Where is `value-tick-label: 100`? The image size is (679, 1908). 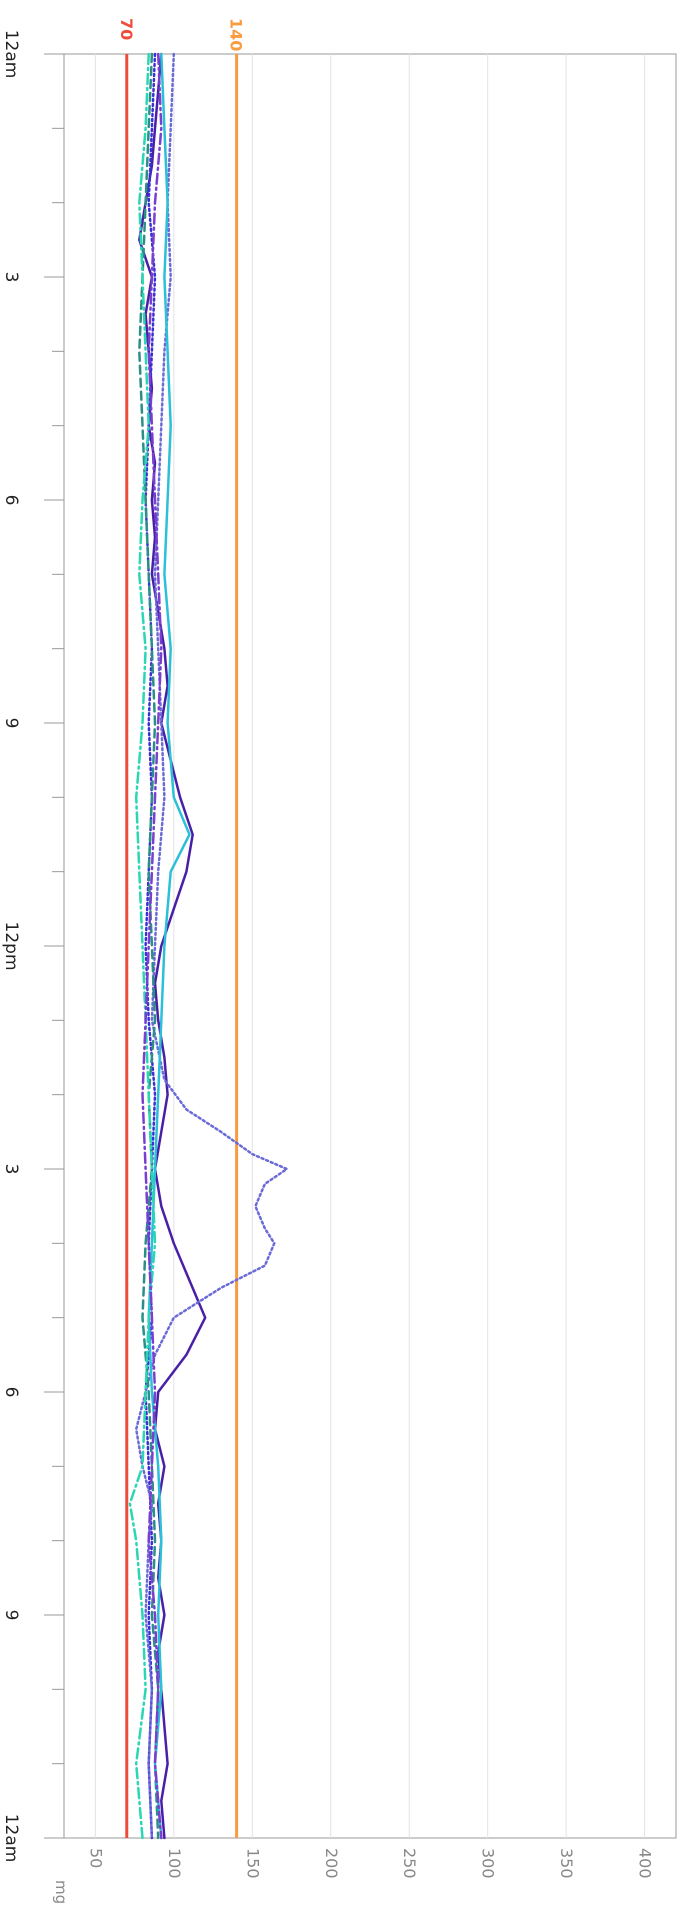 value-tick-label: 100 is located at coordinates (174, 1863).